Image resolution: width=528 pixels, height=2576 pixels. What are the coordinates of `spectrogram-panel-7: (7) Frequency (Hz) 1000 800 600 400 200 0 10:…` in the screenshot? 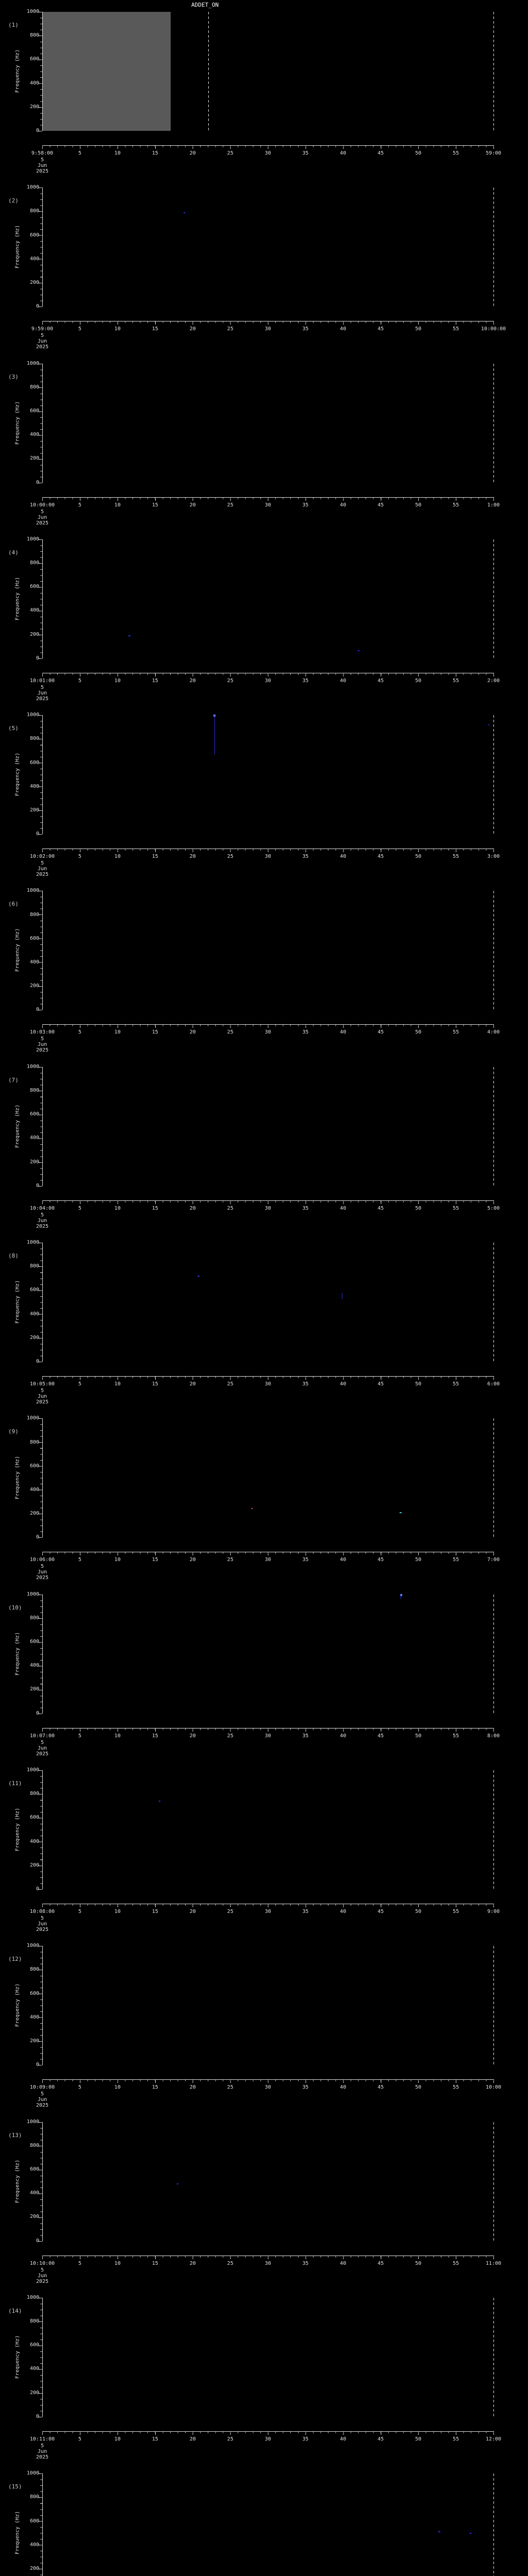 It's located at (264, 1143).